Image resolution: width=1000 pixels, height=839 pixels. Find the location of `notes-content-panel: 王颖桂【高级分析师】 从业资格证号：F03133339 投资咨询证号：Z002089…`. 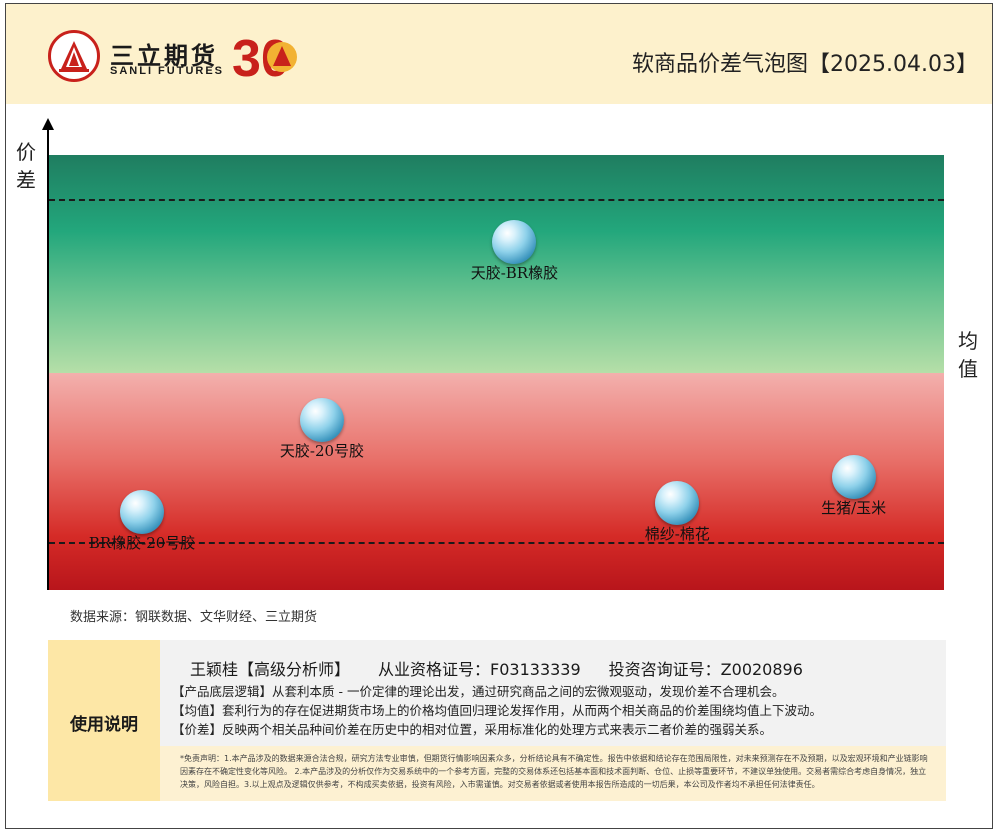

notes-content-panel: 王颖桂【高级分析师】 从业资格证号：F03133339 投资咨询证号：Z002089… is located at coordinates (553, 693).